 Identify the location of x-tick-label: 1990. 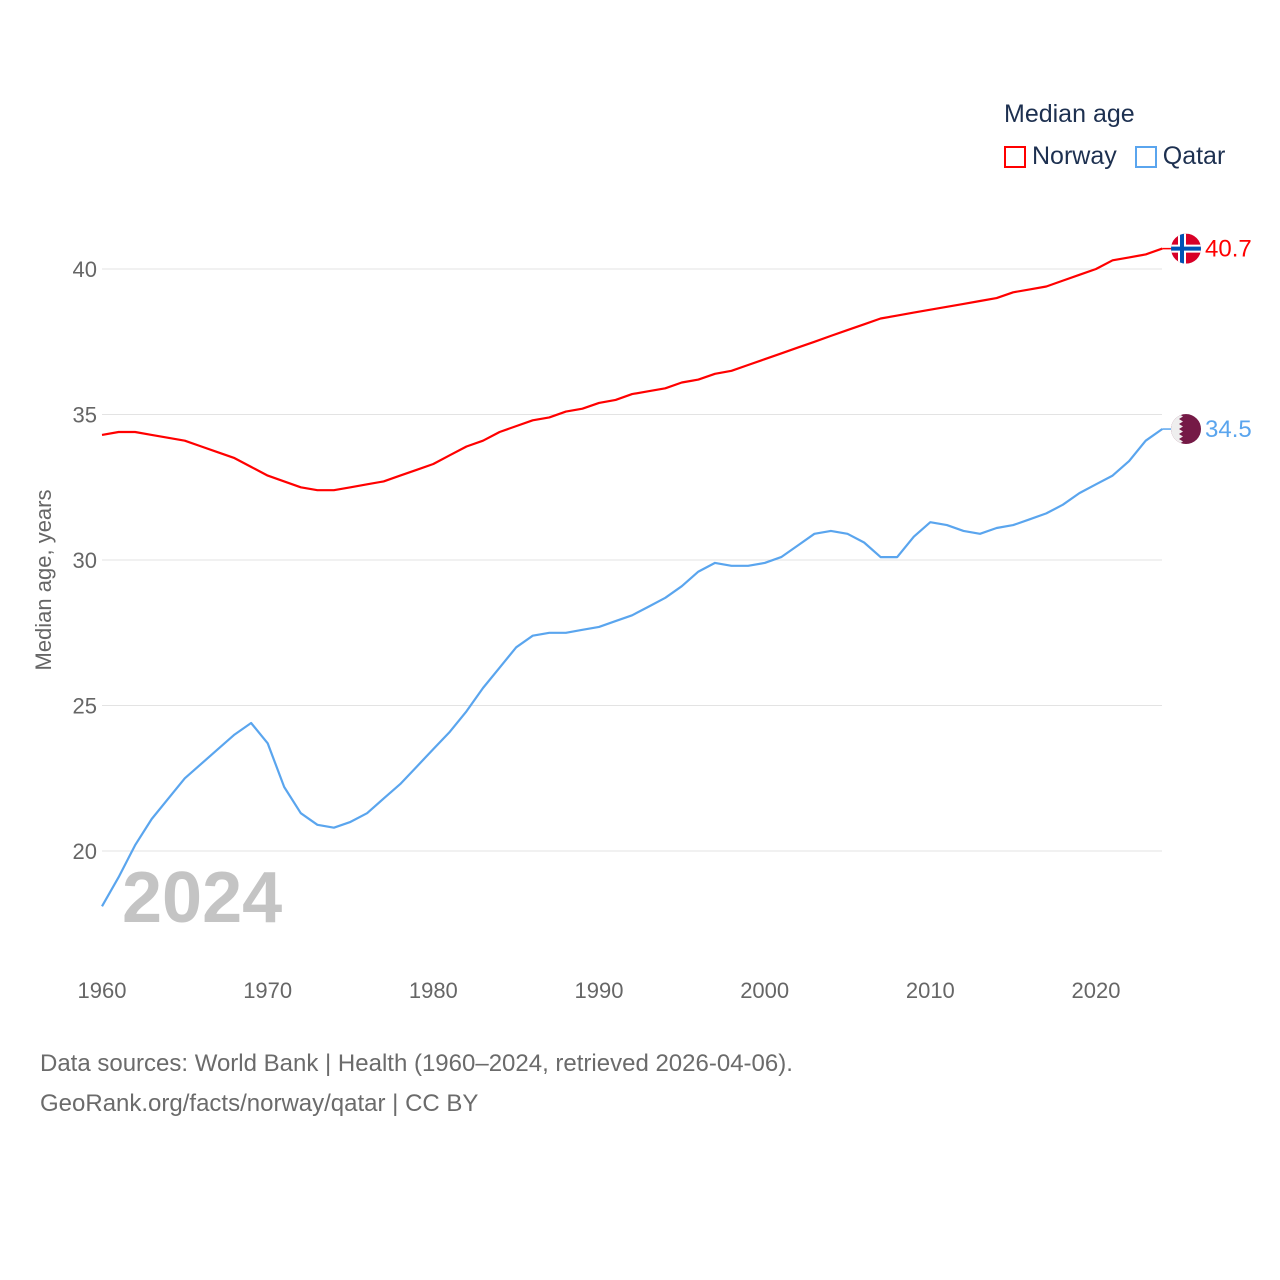
(599, 990).